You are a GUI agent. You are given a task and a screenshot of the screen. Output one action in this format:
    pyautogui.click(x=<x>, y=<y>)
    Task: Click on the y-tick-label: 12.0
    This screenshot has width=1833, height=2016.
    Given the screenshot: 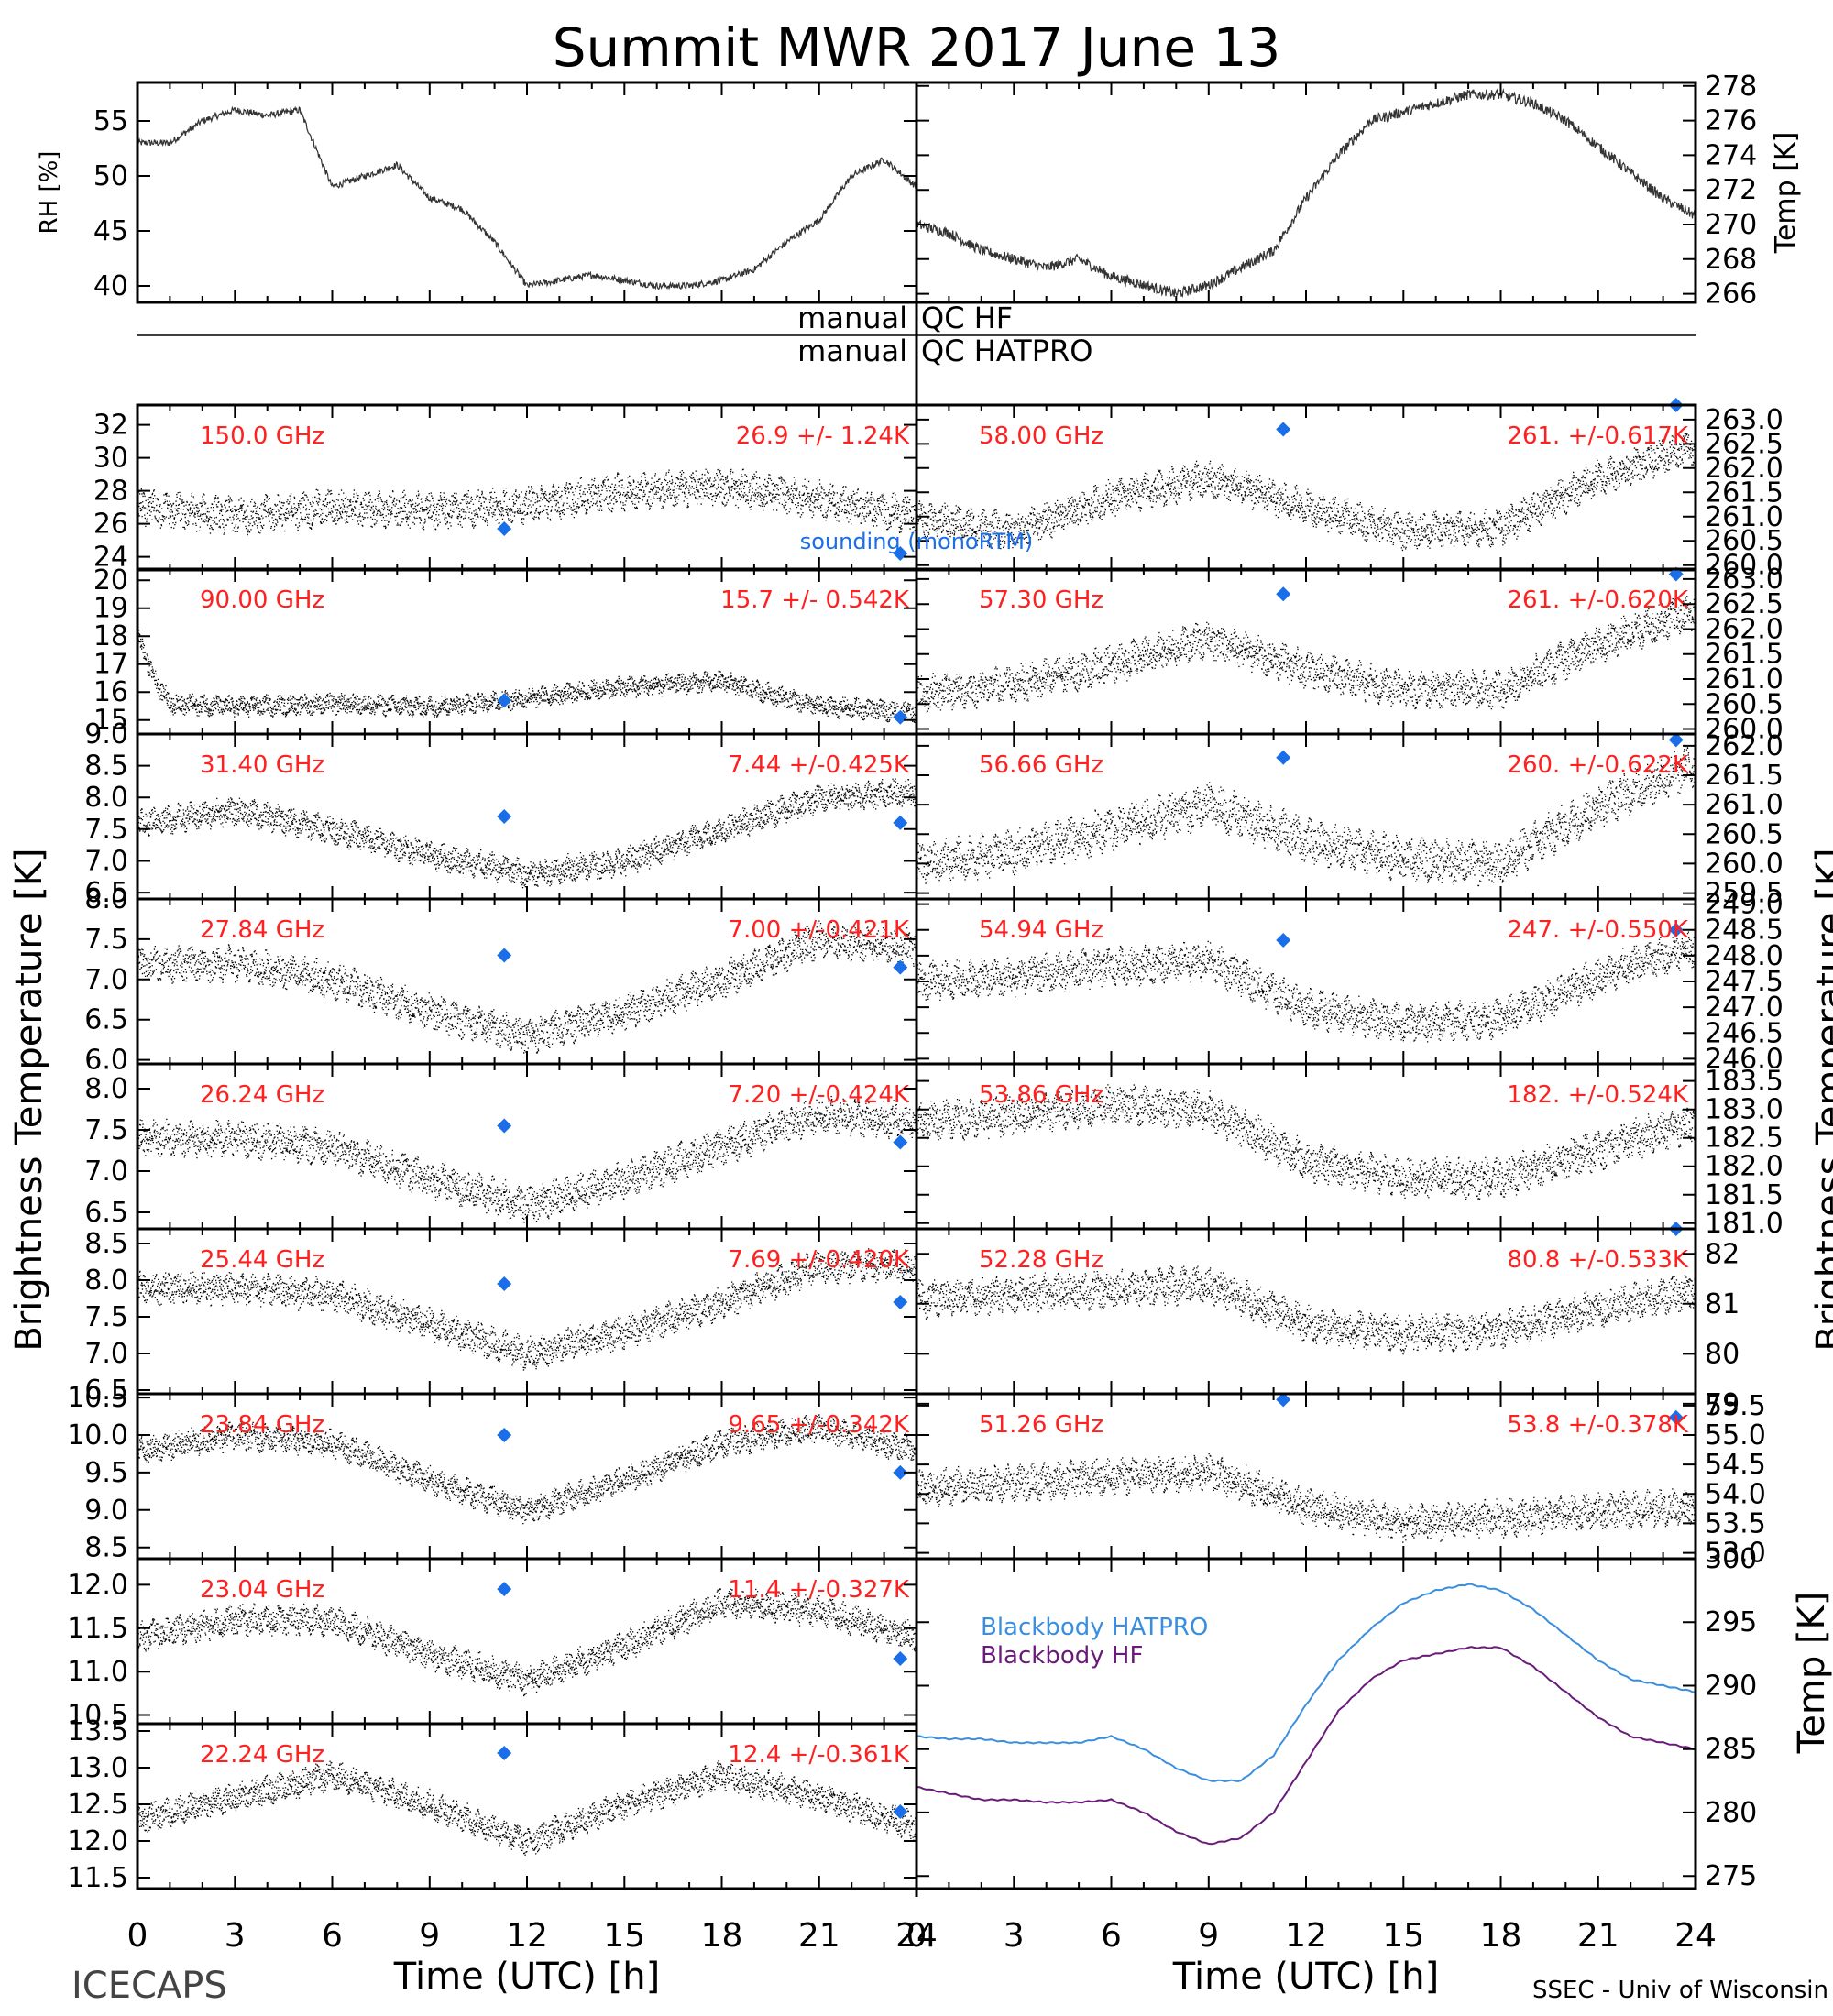 What is the action you would take?
    pyautogui.click(x=97, y=1841)
    